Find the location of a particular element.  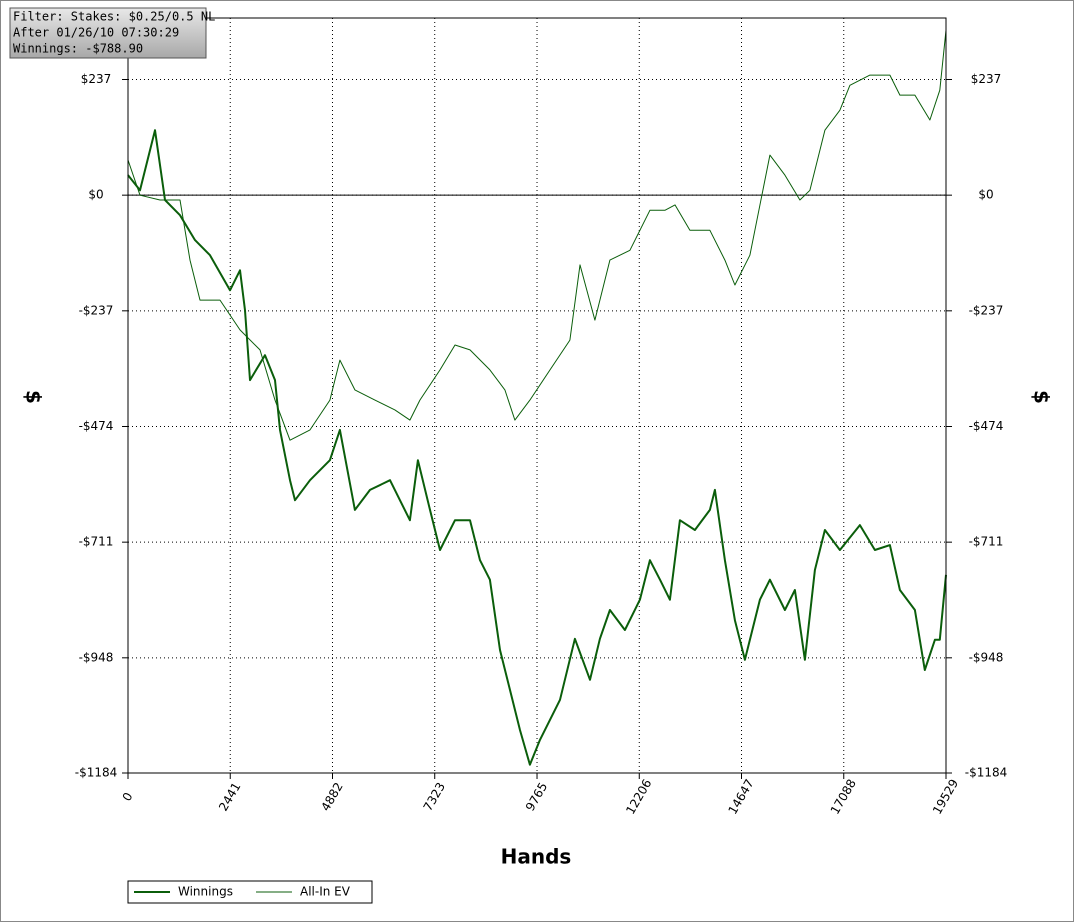

info-line: Winnings: -$788.90 is located at coordinates (78, 49).